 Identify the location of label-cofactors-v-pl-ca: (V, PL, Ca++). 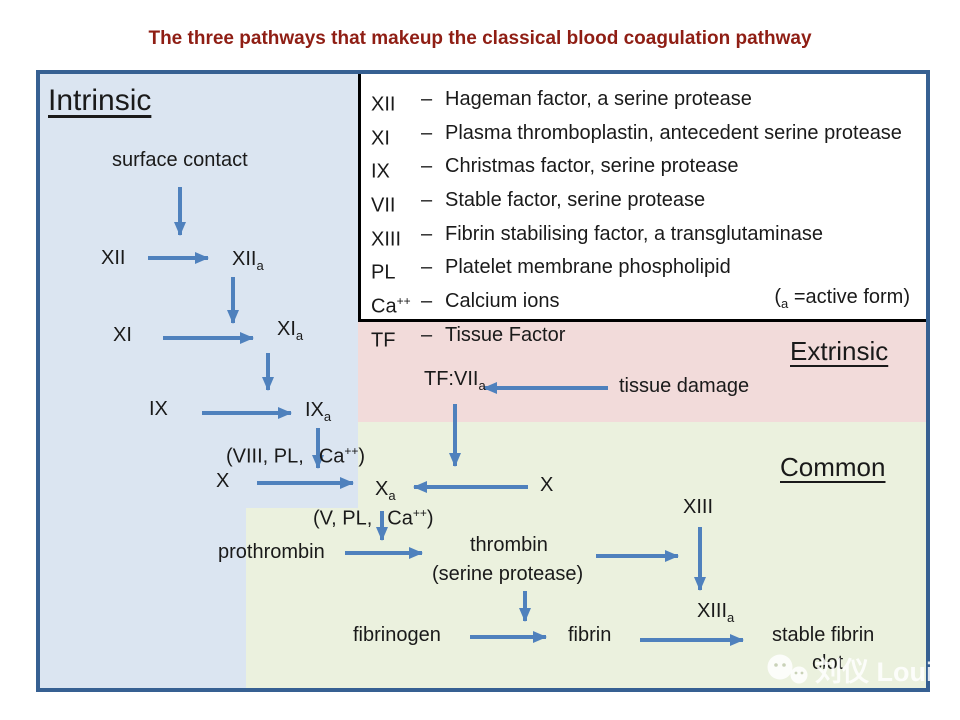
(373, 518).